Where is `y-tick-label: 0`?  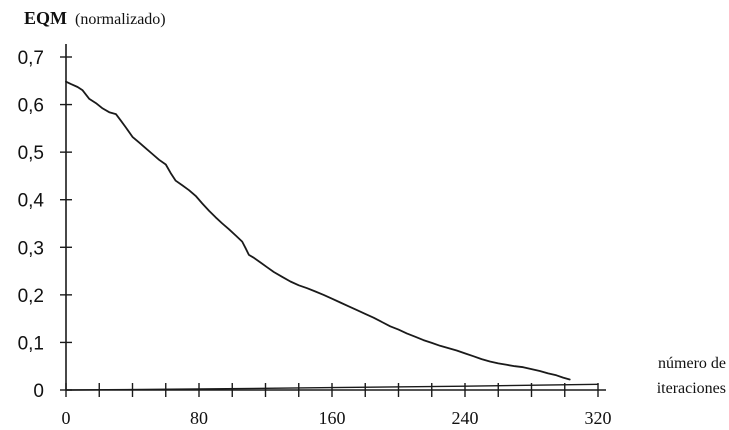 y-tick-label: 0 is located at coordinates (38, 391).